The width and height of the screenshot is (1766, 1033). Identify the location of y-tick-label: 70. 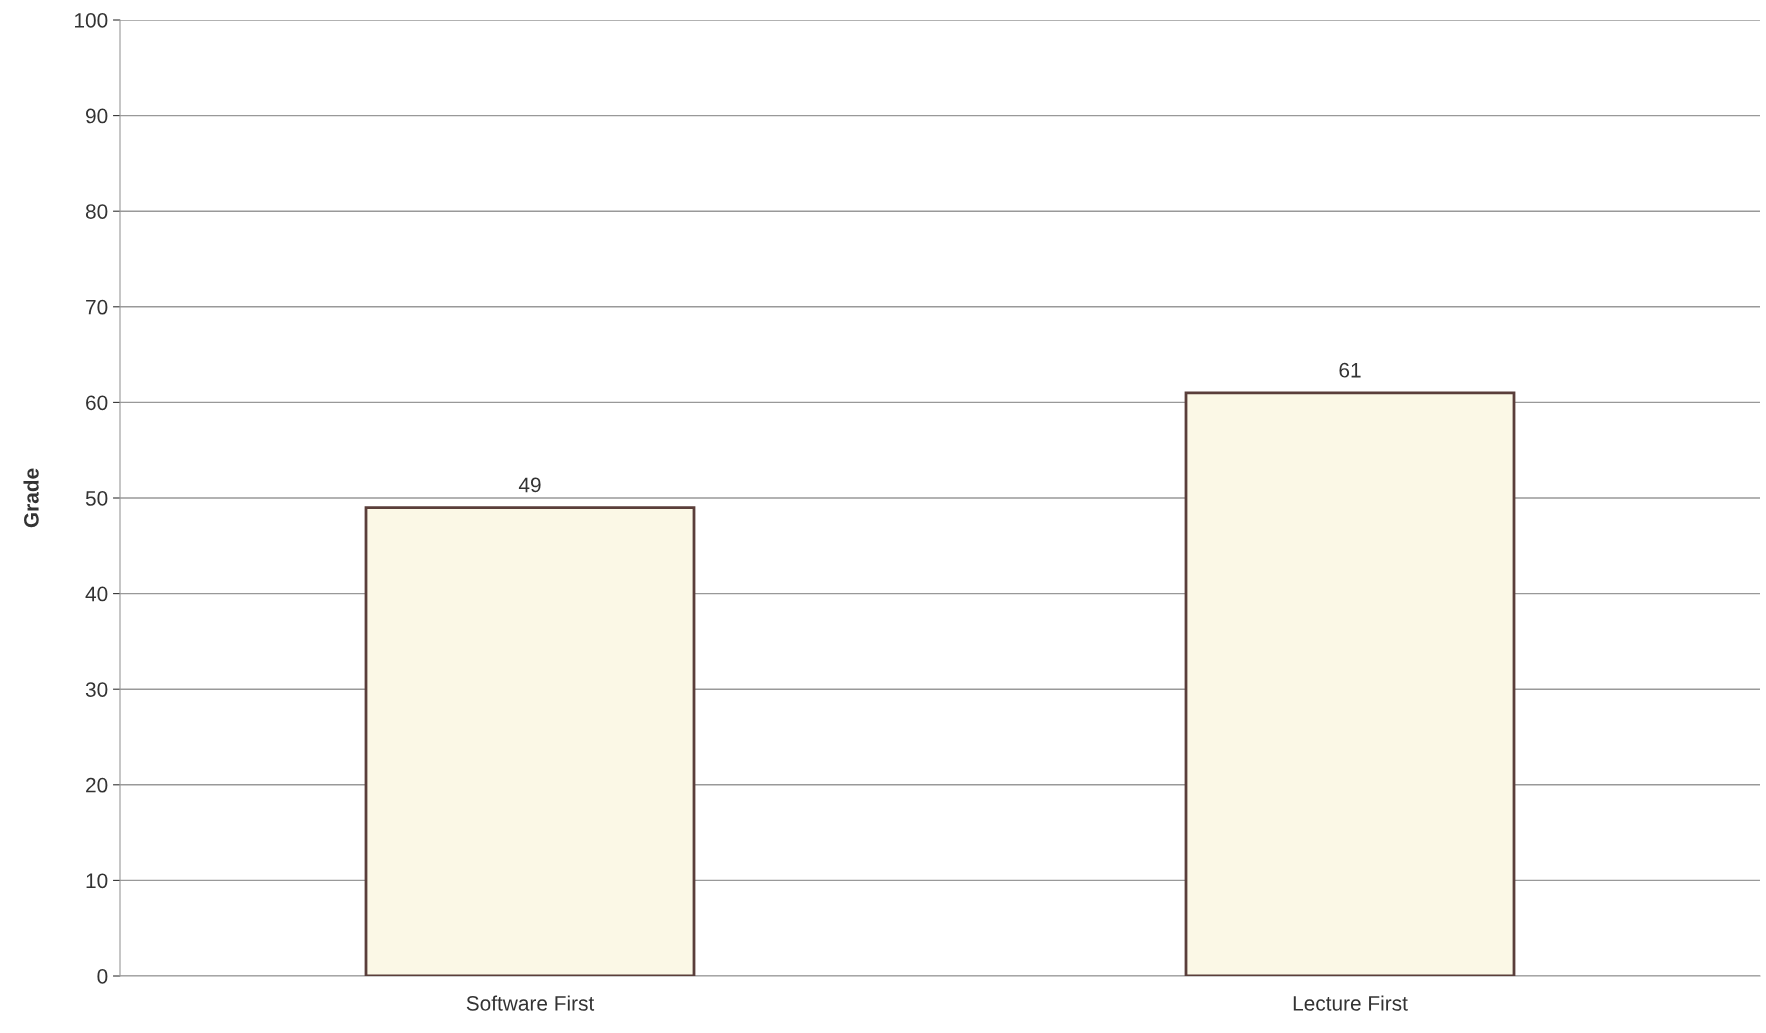
(97, 307).